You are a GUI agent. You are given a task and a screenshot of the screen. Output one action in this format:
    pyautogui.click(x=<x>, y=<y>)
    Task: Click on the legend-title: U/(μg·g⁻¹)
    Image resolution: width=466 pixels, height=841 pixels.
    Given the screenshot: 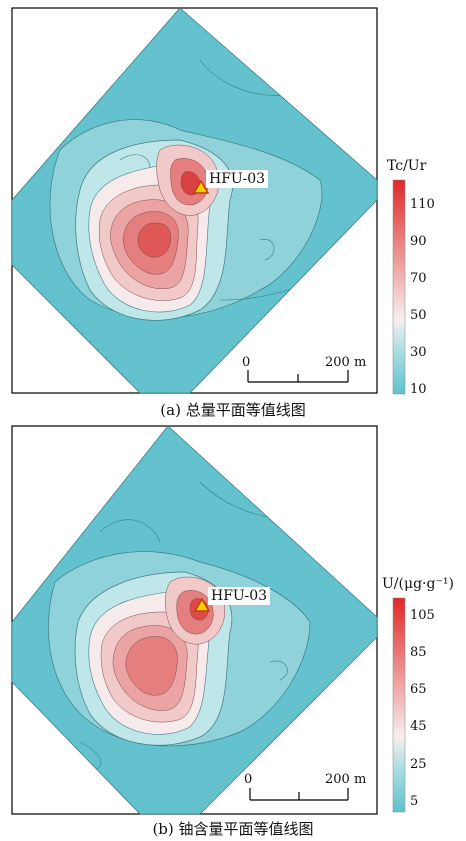 What is the action you would take?
    pyautogui.click(x=418, y=584)
    